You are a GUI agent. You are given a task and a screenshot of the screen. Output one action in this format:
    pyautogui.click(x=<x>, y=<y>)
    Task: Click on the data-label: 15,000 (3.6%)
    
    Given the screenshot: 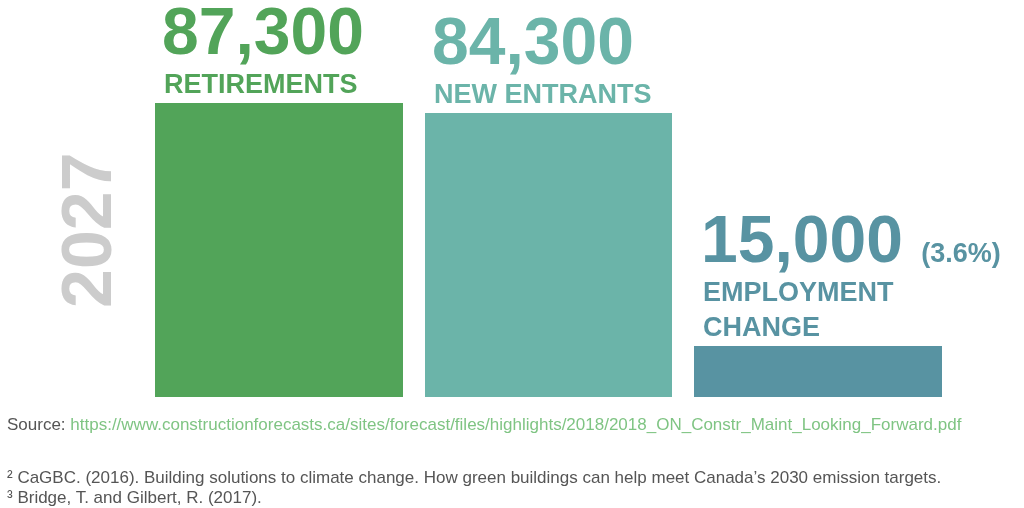 What is the action you would take?
    pyautogui.click(x=851, y=239)
    